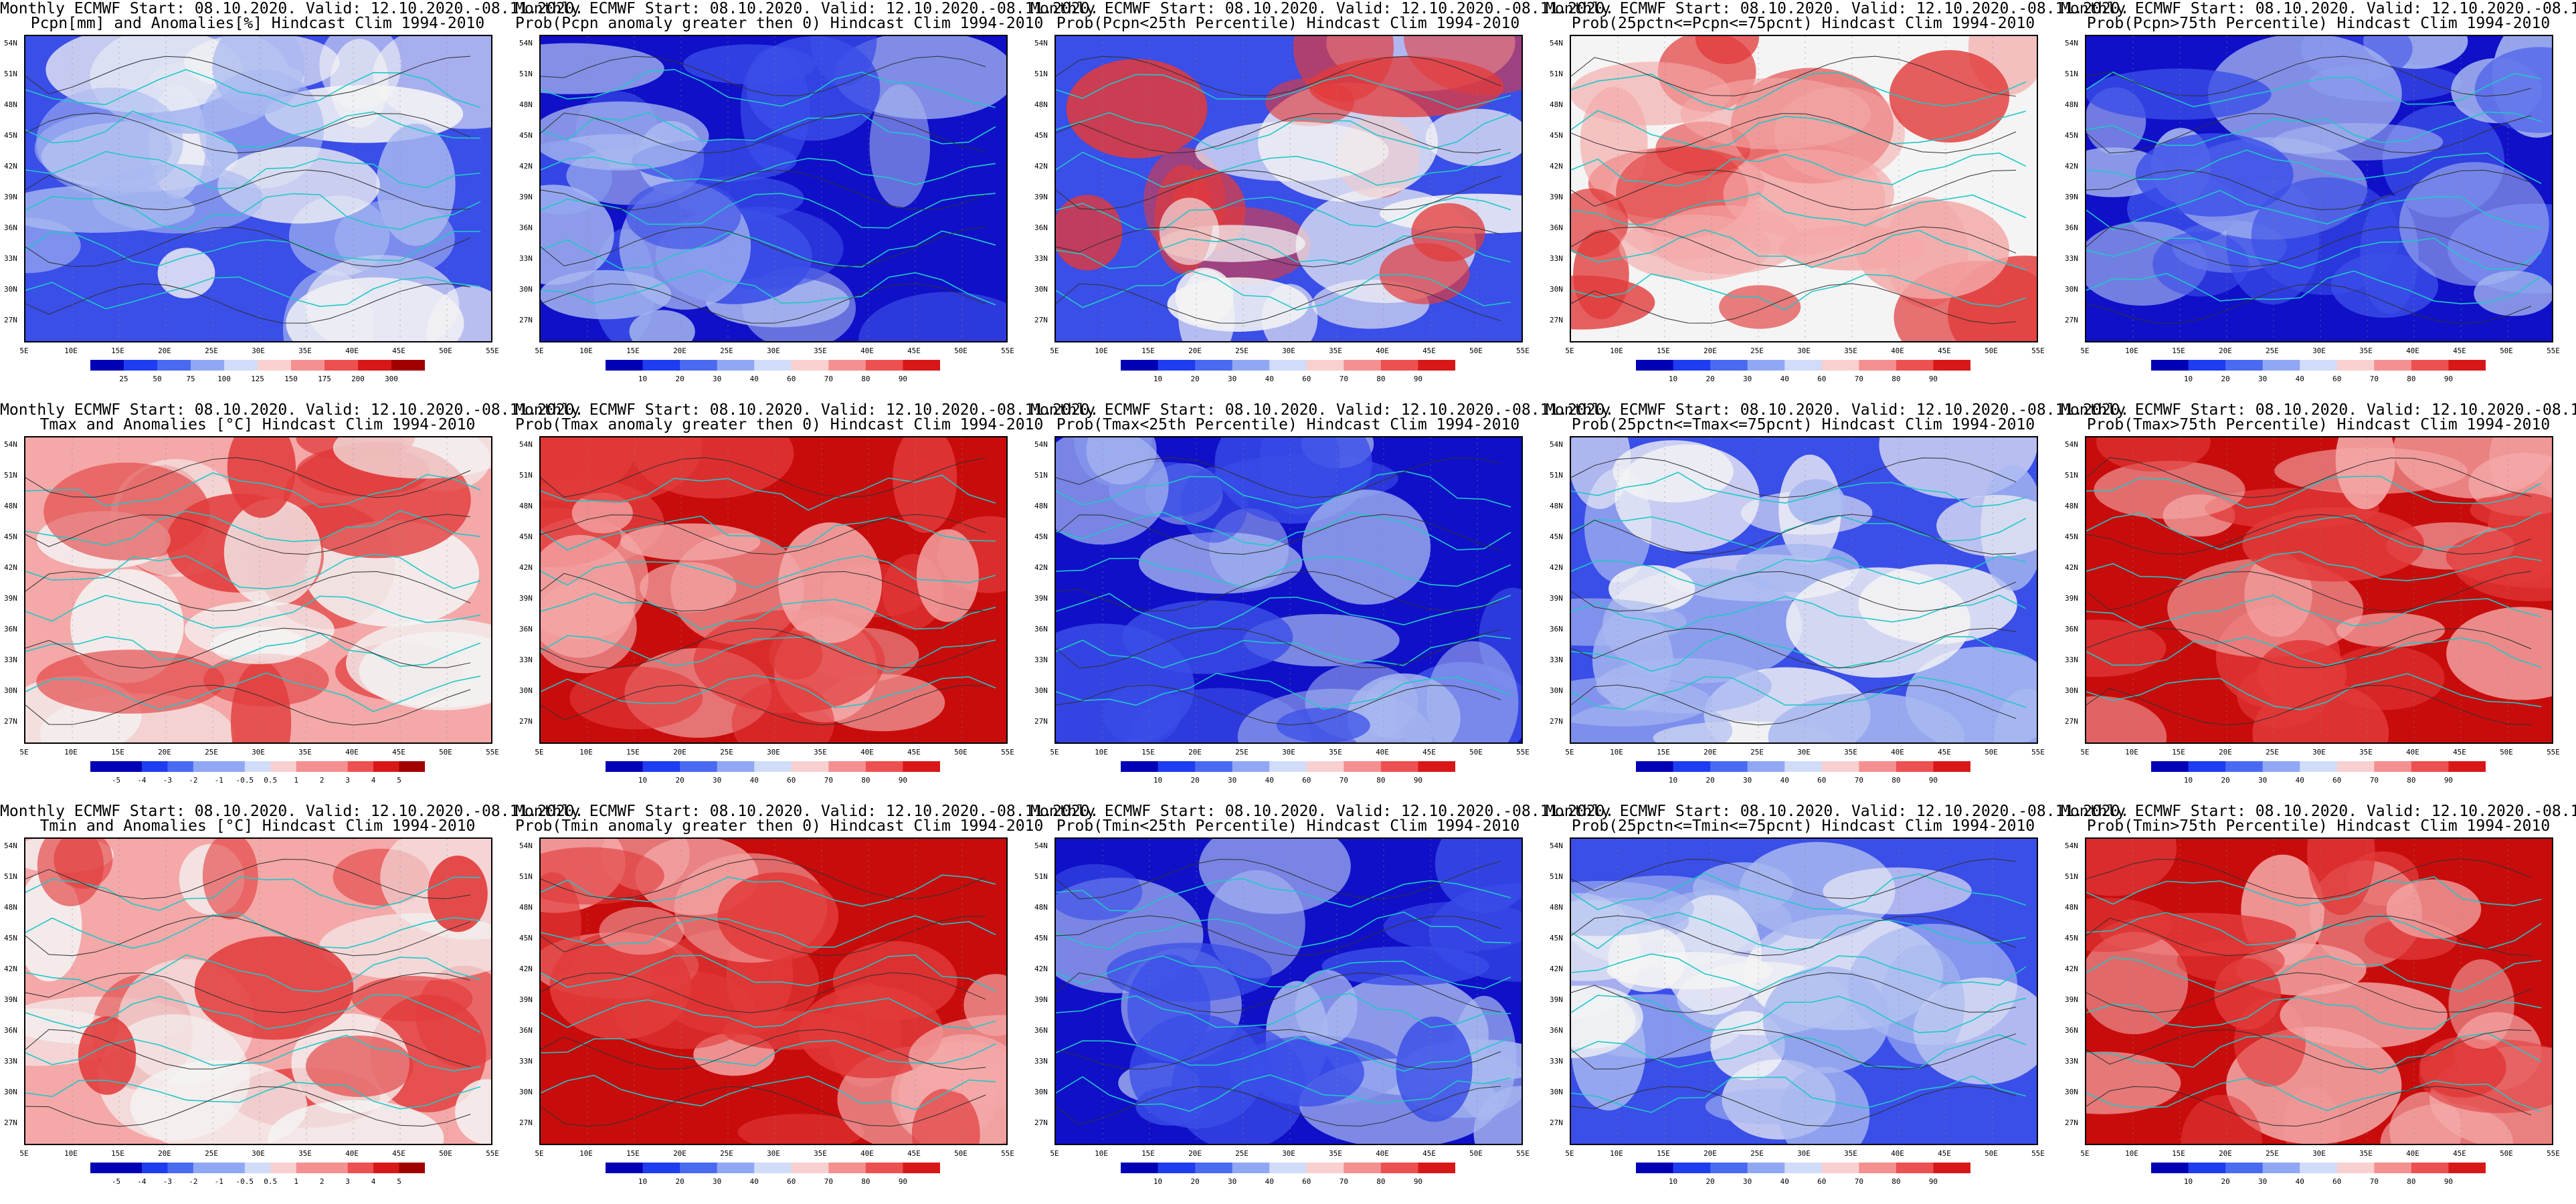 This screenshot has width=2576, height=1204. Describe the element at coordinates (1041, 938) in the screenshot. I see `lat-label: 45N` at that location.